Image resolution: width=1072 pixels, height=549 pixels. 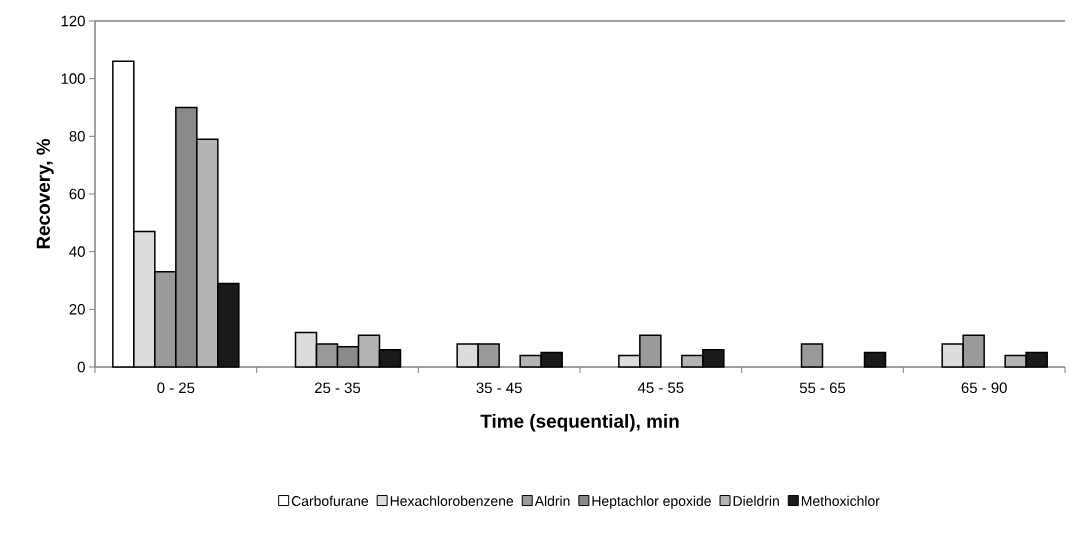 What do you see at coordinates (45, 193) in the screenshot?
I see `y-axis-title: Recovery, %` at bounding box center [45, 193].